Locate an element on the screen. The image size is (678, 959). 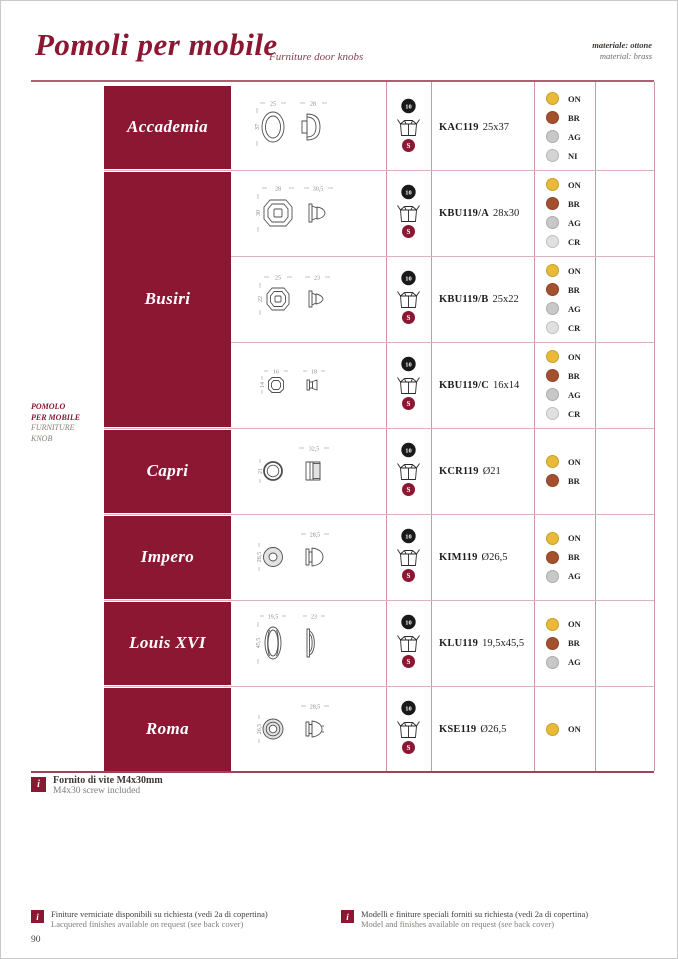
product-code: KBU119/A is located at coordinates (464, 213).